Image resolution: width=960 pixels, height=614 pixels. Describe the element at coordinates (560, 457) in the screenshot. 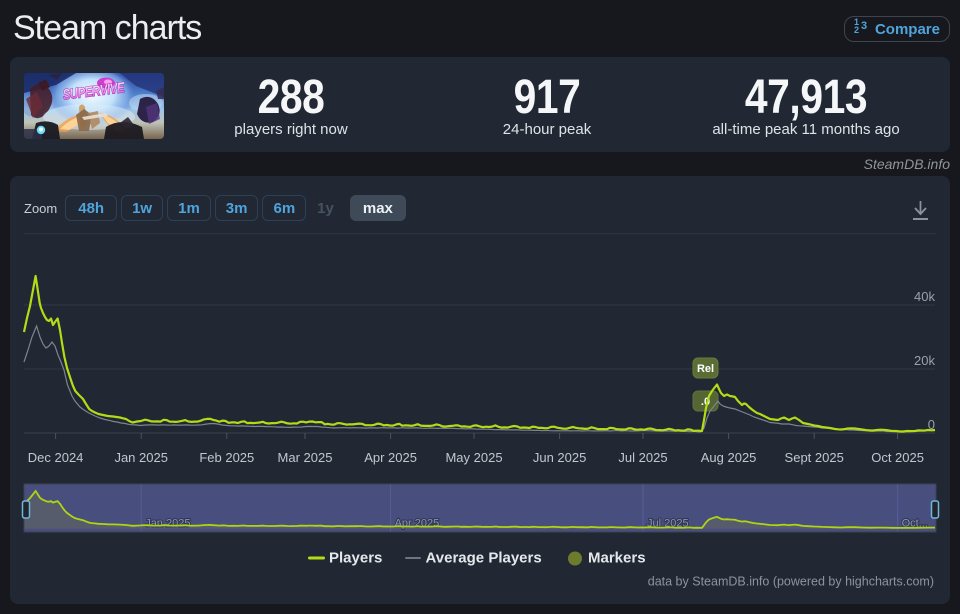

I see `svg-text: Jun 2025` at that location.